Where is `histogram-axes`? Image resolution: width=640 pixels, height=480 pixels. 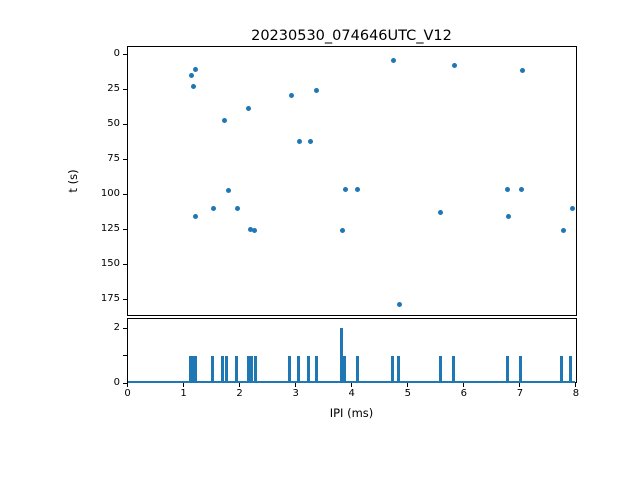 histogram-axes is located at coordinates (352, 350).